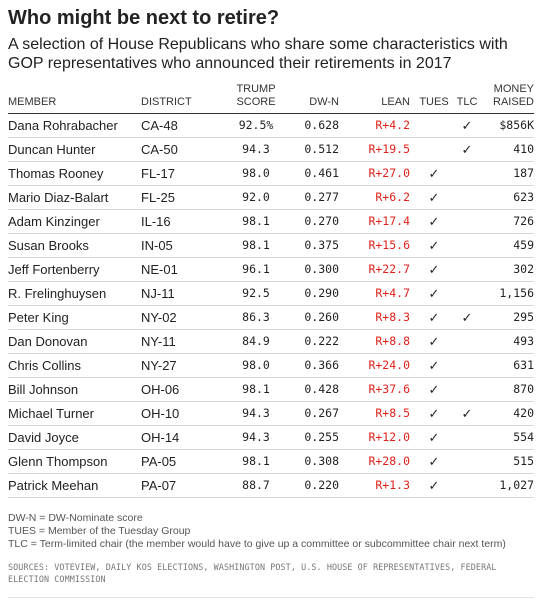 Image resolution: width=545 pixels, height=603 pixels. I want to click on cell-money-raised: 420, so click(508, 413).